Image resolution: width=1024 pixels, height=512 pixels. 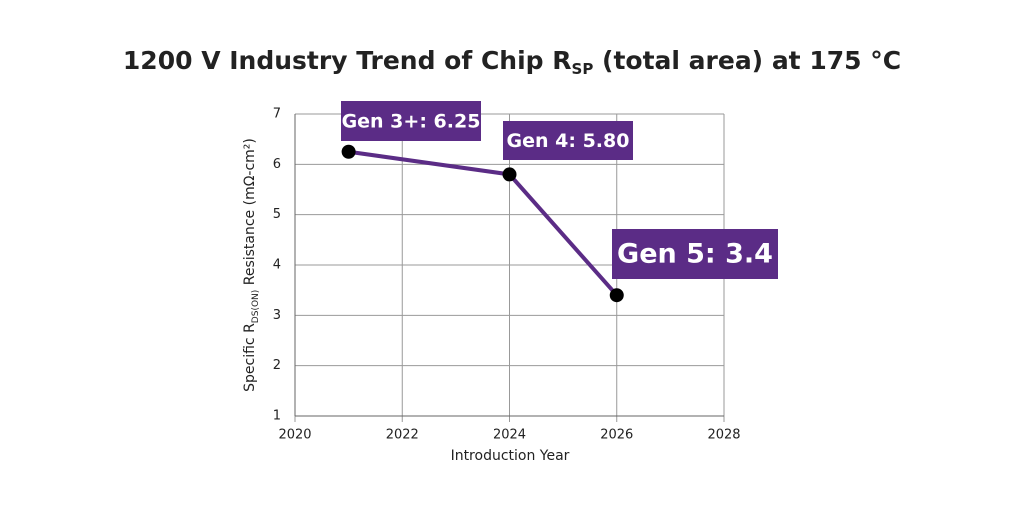 What do you see at coordinates (277, 114) in the screenshot?
I see `y-tick-label: 7` at bounding box center [277, 114].